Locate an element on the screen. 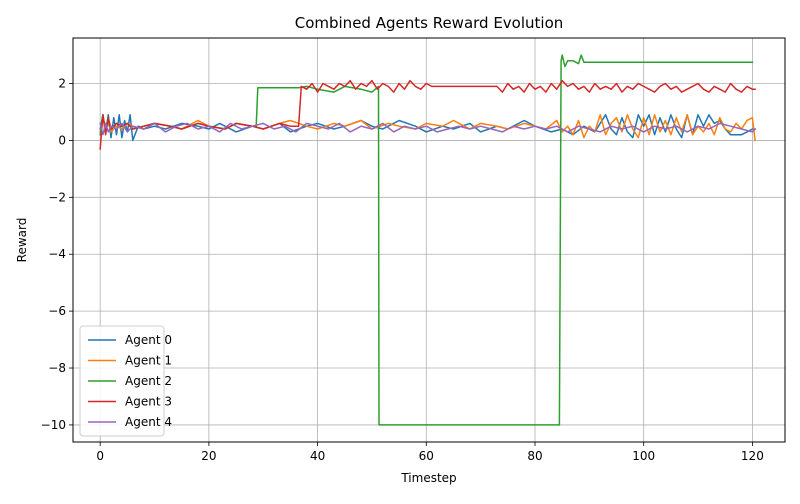 Image resolution: width=800 pixels, height=504 pixels. x-tick-label: 120 is located at coordinates (752, 456).